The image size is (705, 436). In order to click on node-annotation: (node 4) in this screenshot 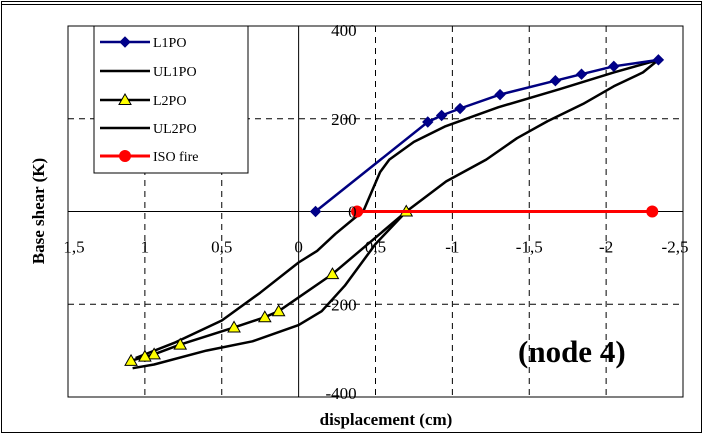, I will do `click(572, 351)`.